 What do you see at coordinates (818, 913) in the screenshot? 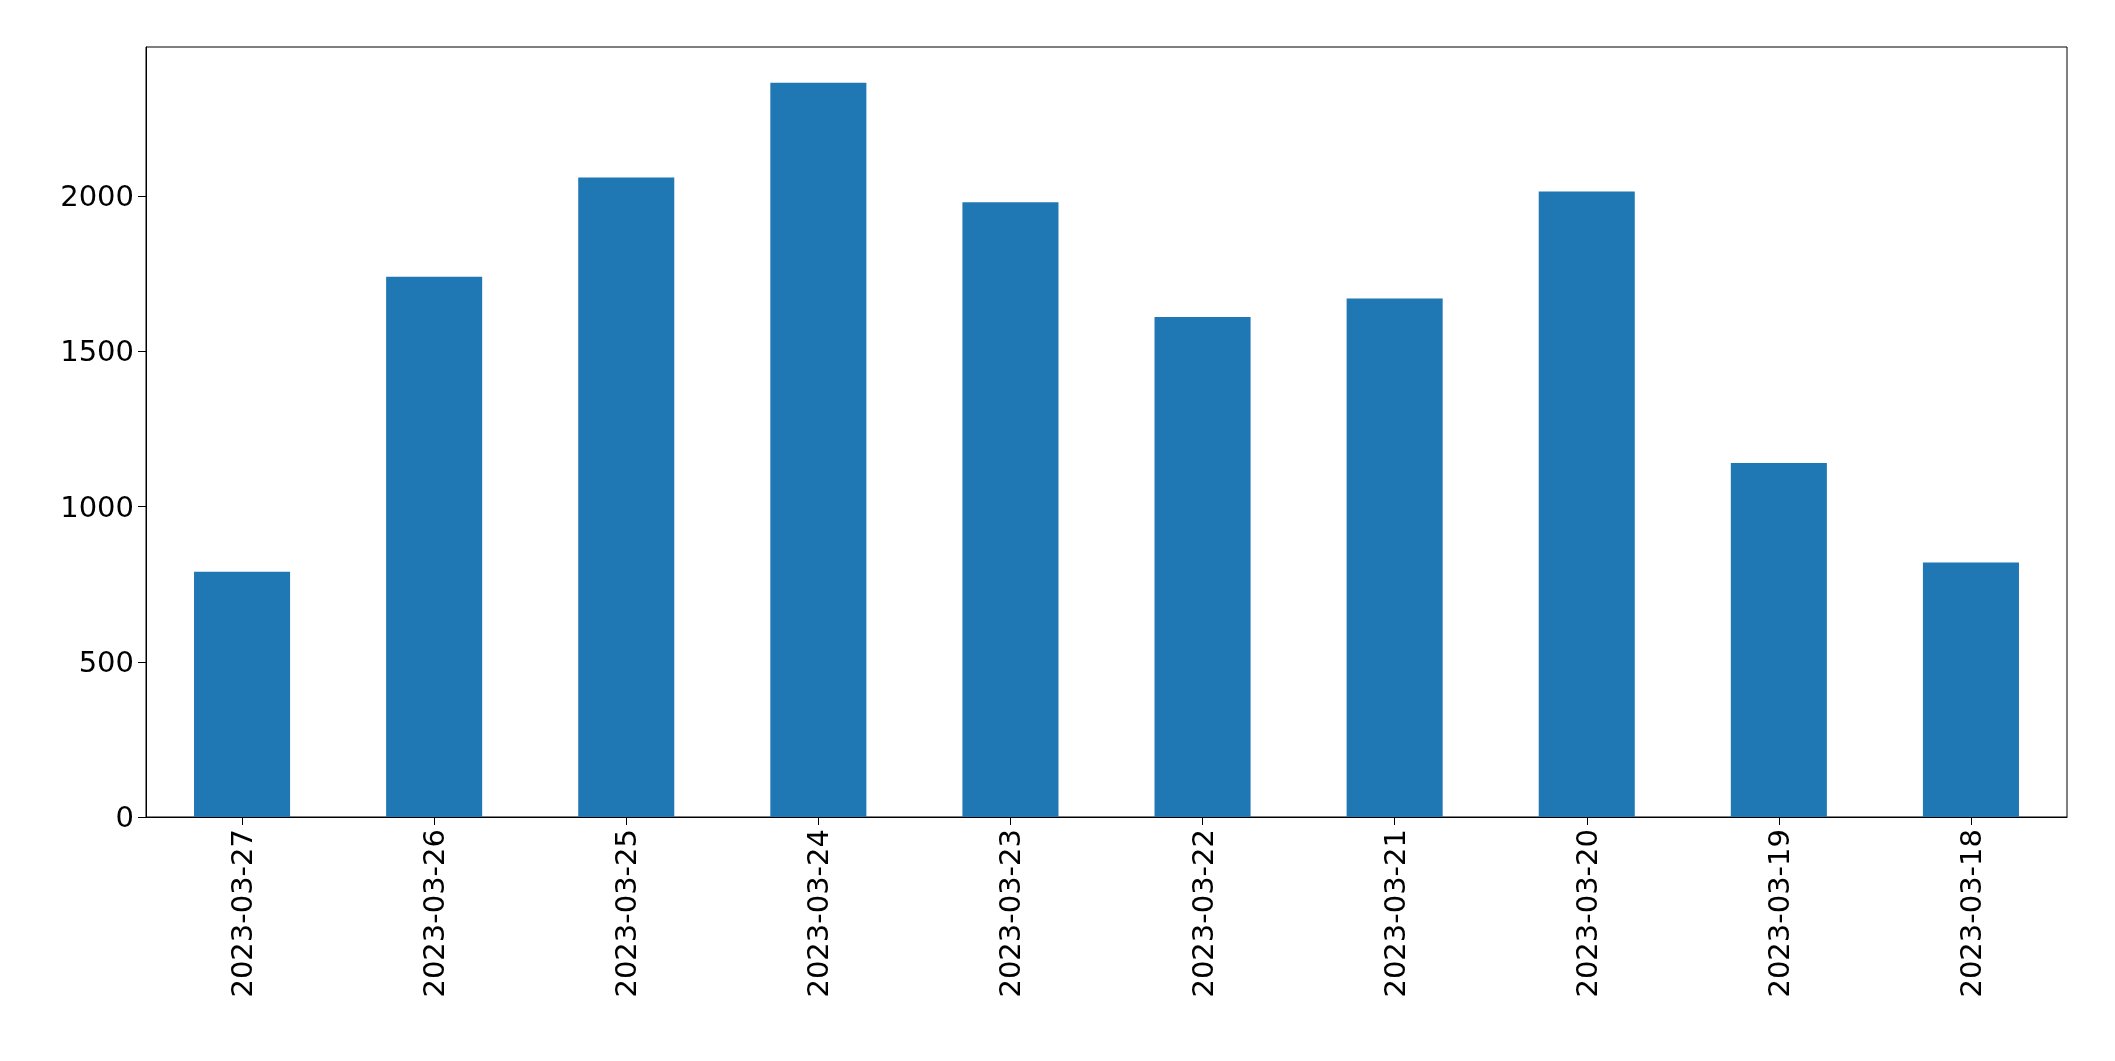
I see `x-tick-label: 2023-03-24` at bounding box center [818, 913].